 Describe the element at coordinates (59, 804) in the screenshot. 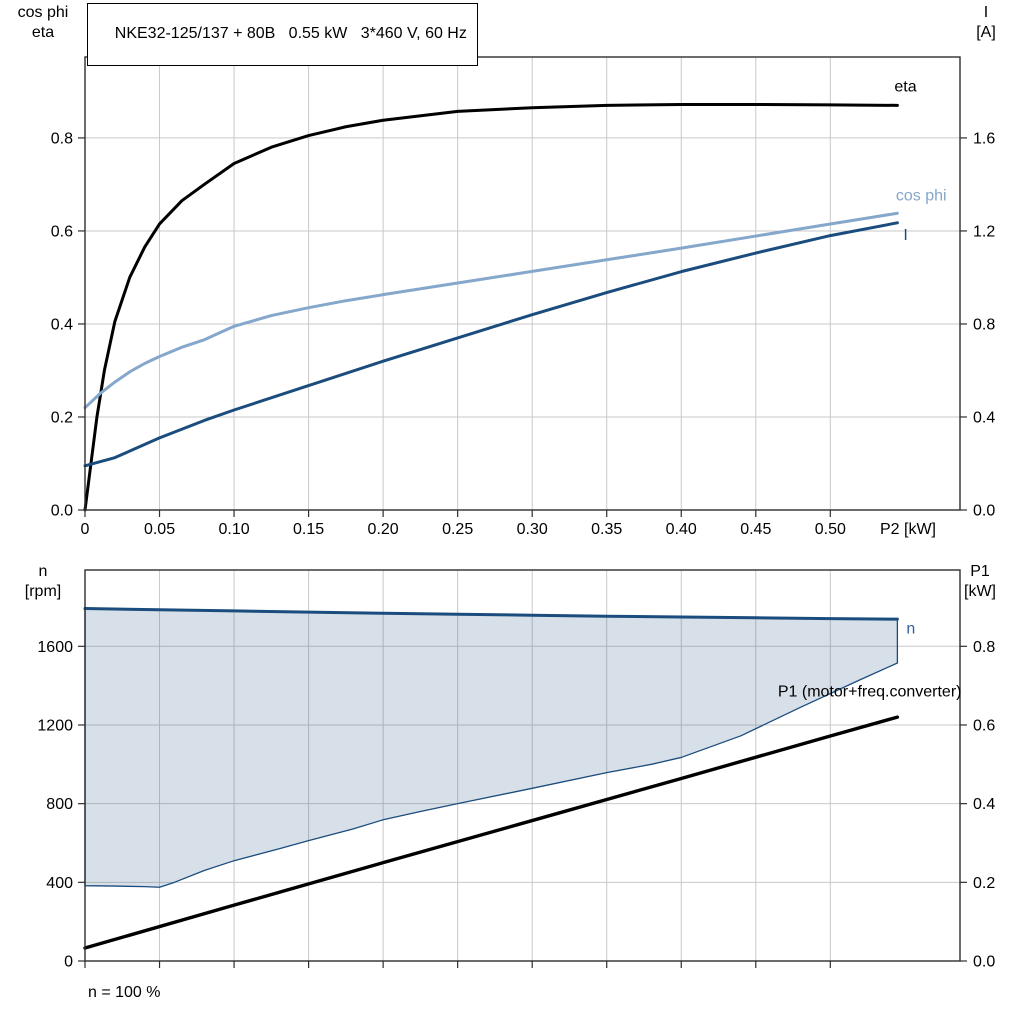

I see `svg-text: 800` at that location.